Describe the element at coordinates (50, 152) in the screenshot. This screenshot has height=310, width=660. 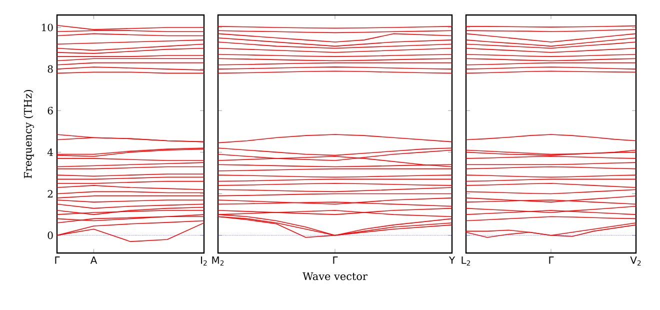
I see `y-tick-label: 4` at that location.